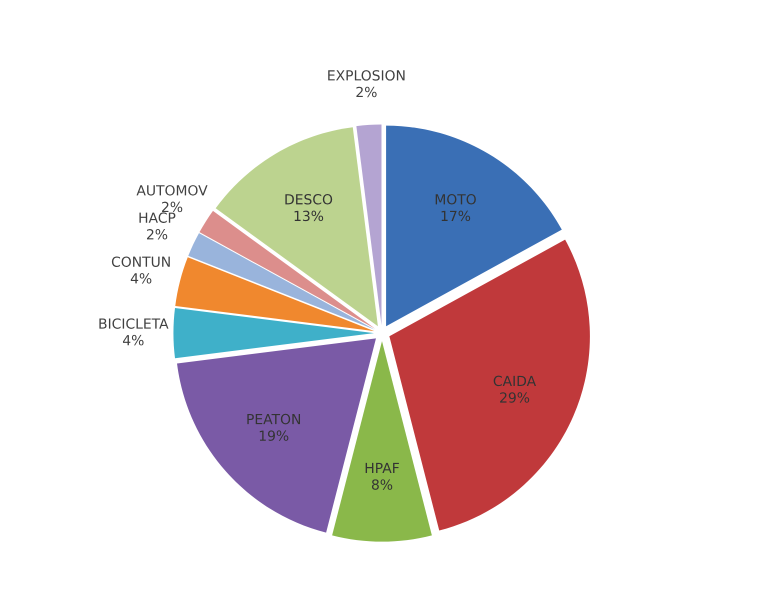  Describe the element at coordinates (515, 397) in the screenshot. I see `data-label: 29%` at that location.